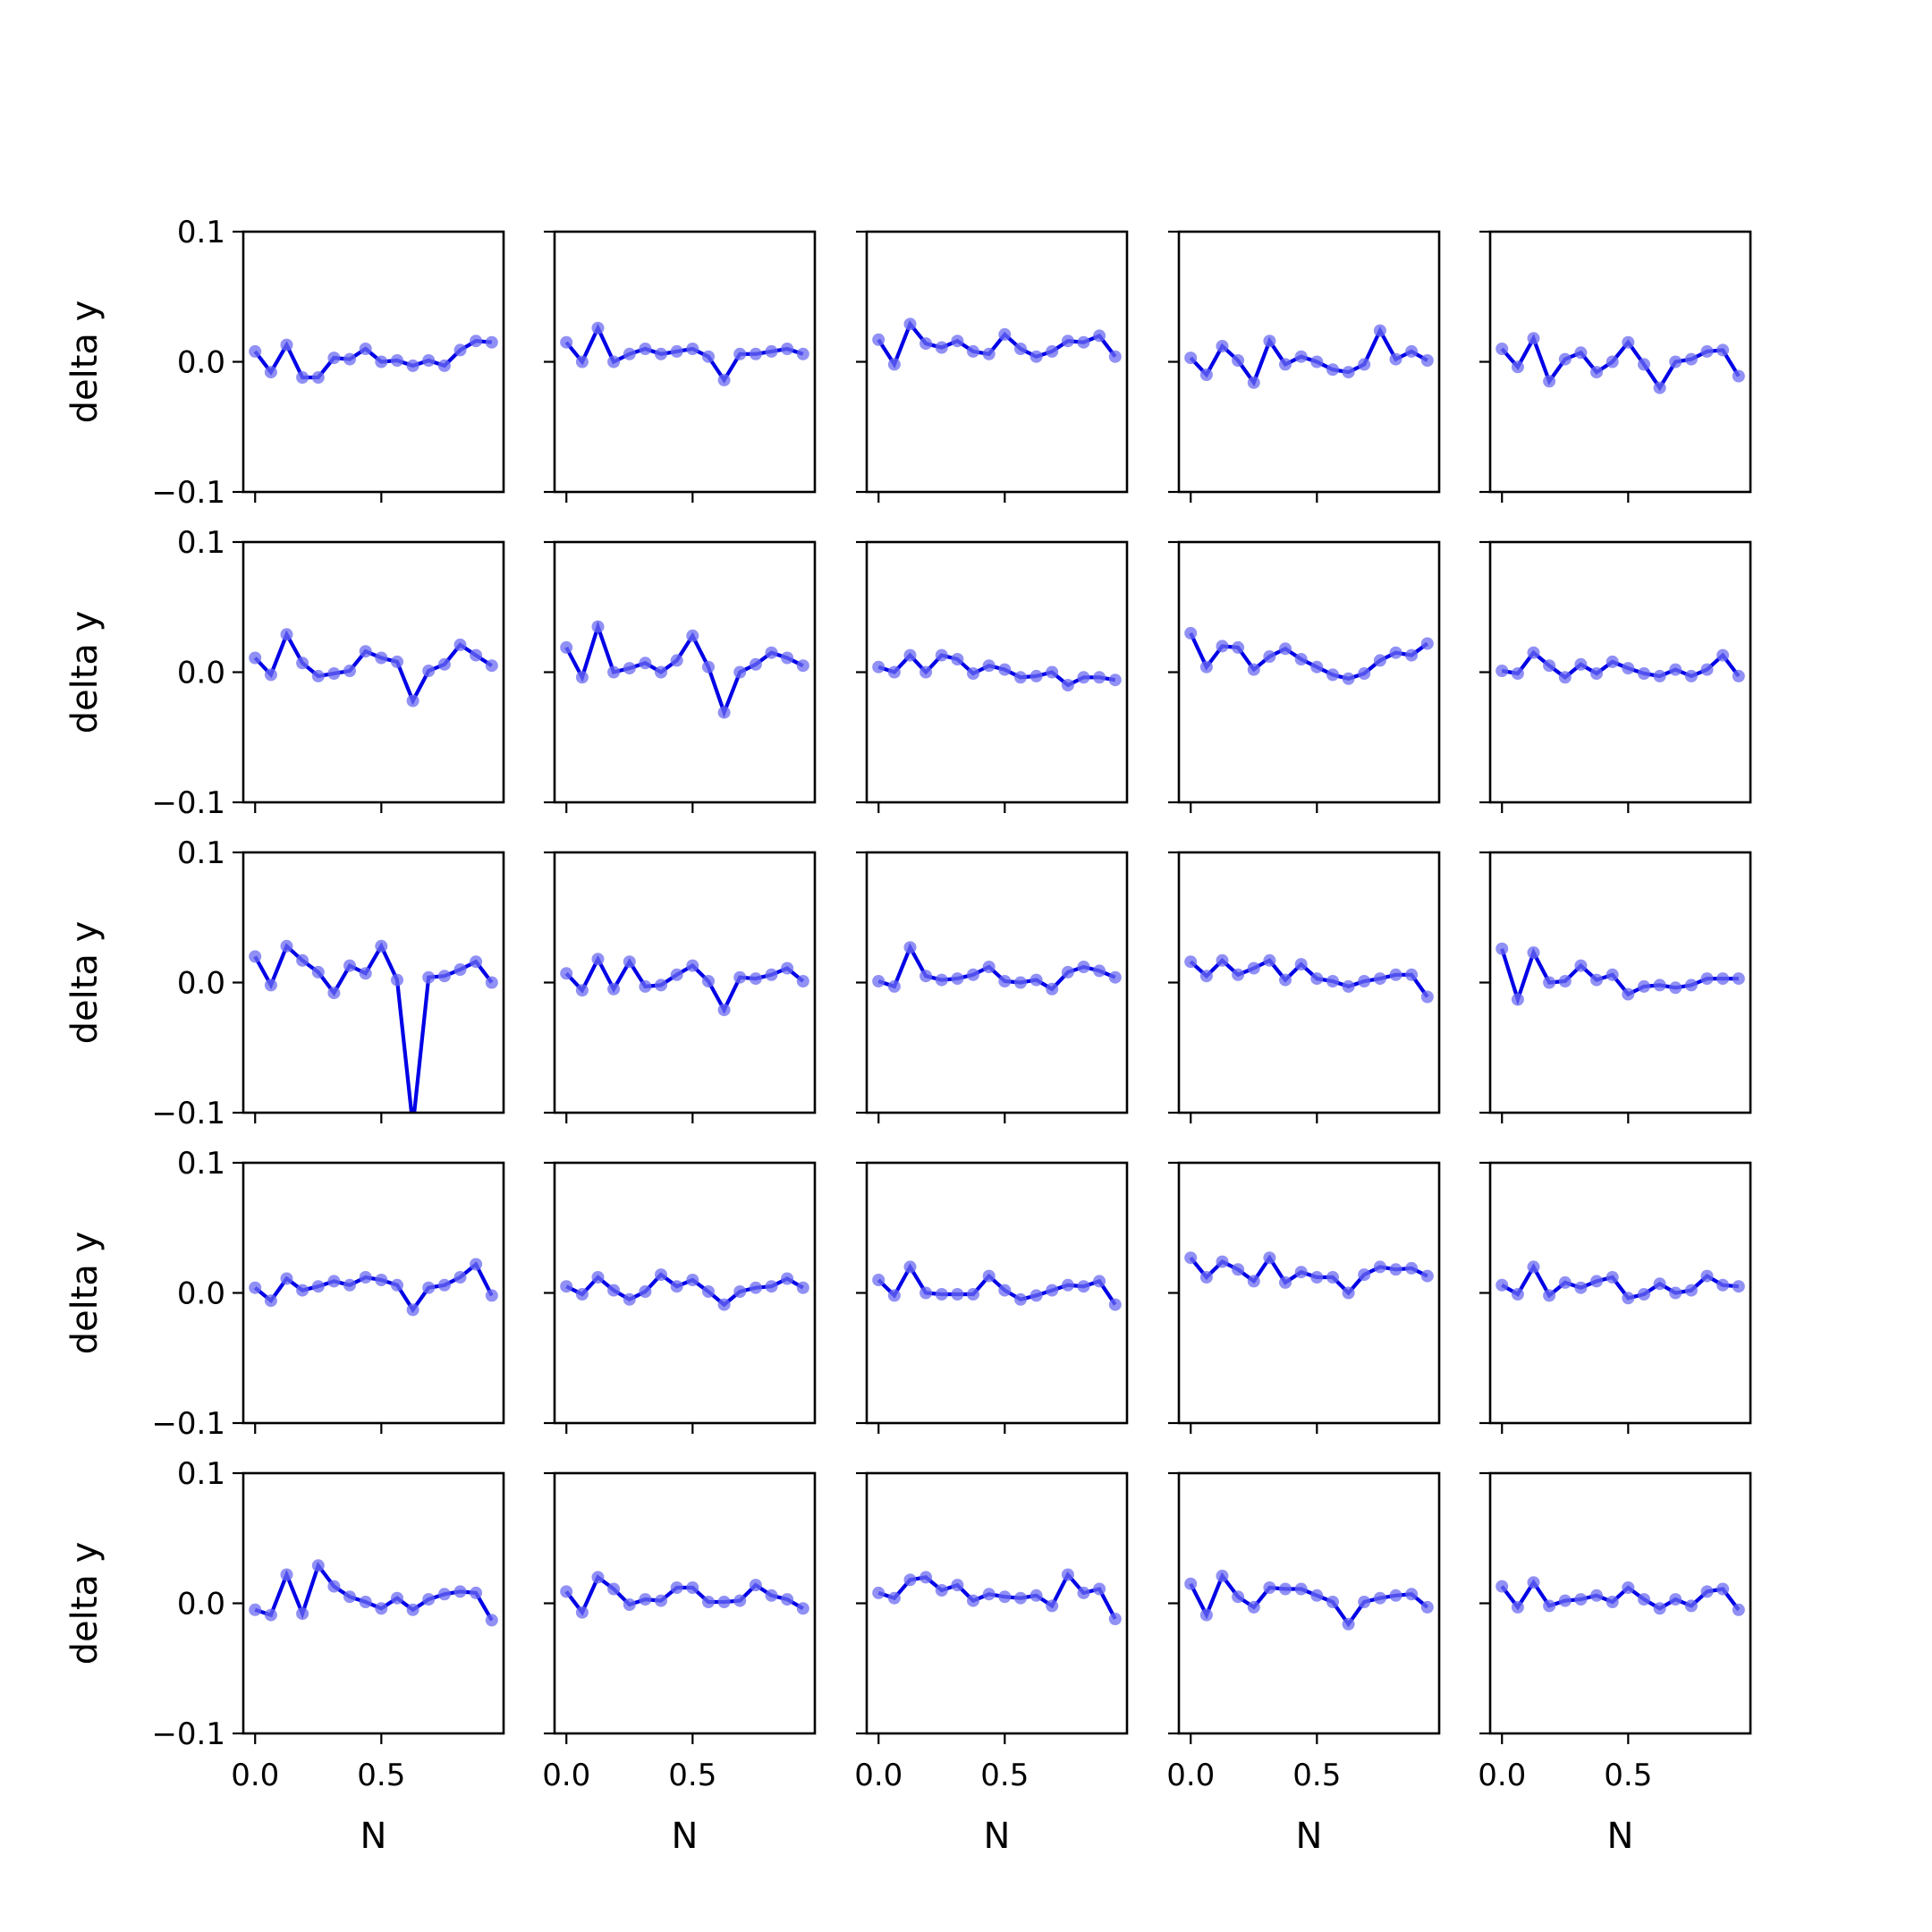  Describe the element at coordinates (188, 1424) in the screenshot. I see `y-tick-label: −0.1` at that location.